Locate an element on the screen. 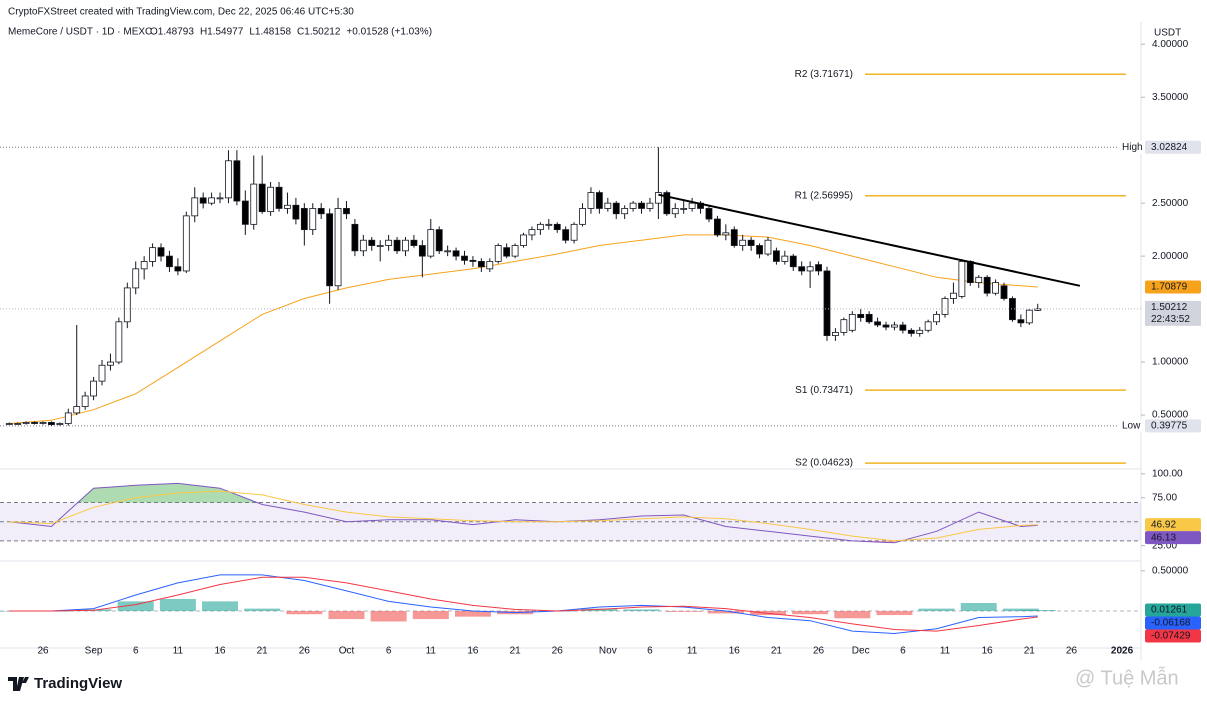  overbought-fill is located at coordinates (523, 493).